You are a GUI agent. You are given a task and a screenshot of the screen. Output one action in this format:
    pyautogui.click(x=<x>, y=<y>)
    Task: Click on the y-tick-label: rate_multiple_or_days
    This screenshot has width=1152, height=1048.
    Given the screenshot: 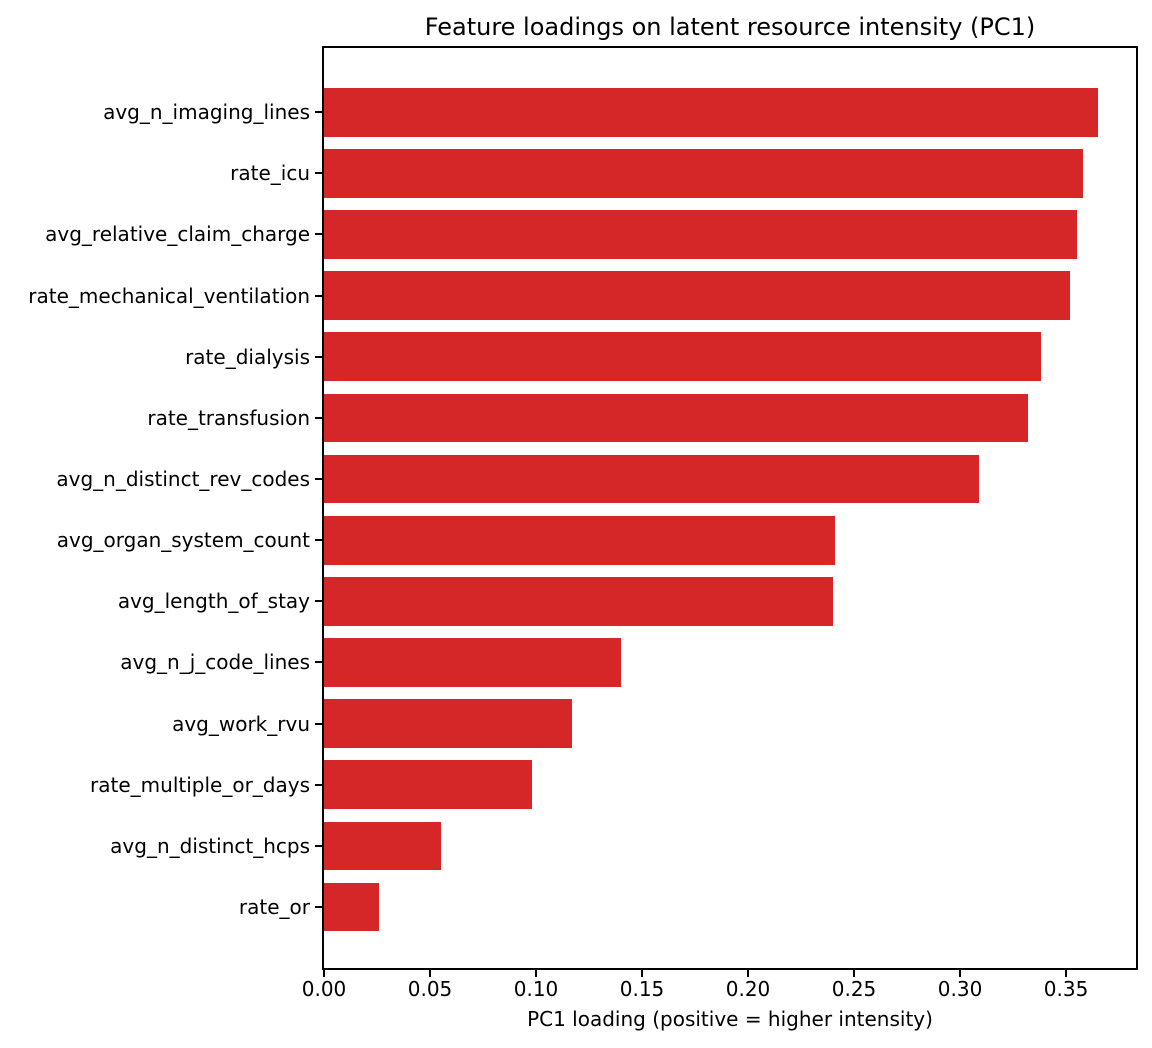 What is the action you would take?
    pyautogui.click(x=200, y=784)
    